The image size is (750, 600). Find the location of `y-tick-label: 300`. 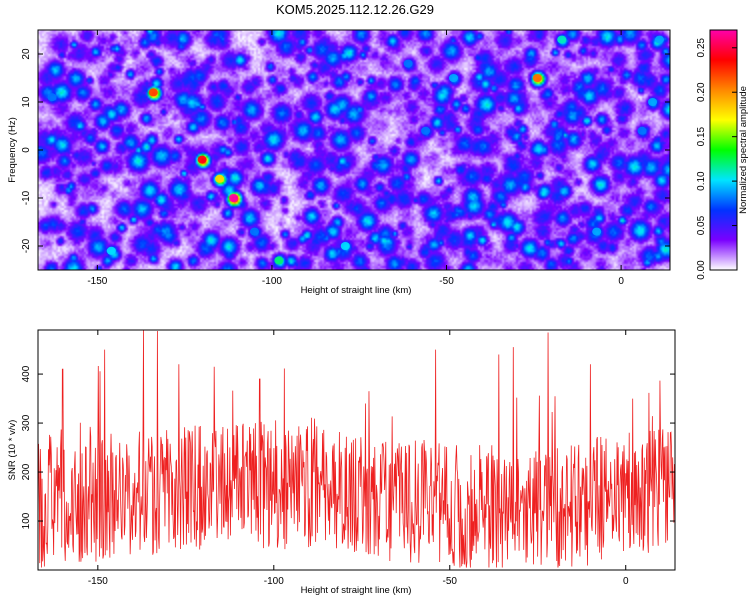

y-tick-label: 300 is located at coordinates (26, 422).